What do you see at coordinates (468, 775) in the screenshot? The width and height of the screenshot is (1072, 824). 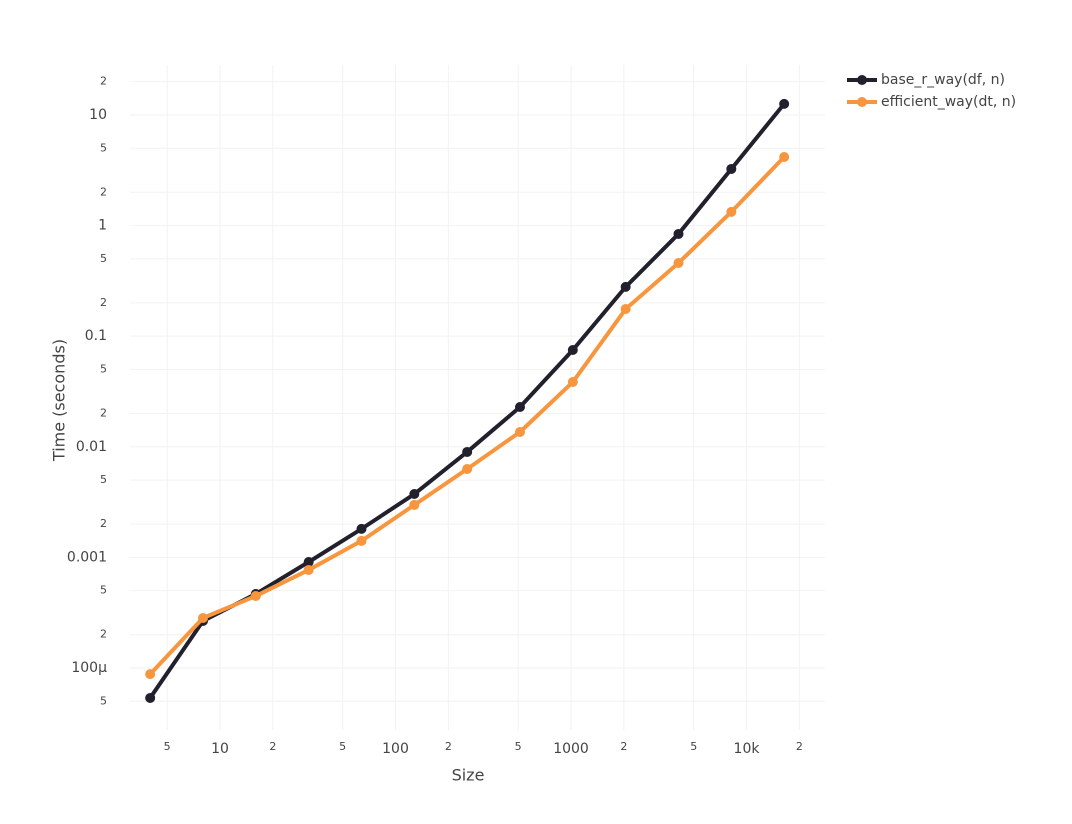 I see `x-axis-title: Size` at bounding box center [468, 775].